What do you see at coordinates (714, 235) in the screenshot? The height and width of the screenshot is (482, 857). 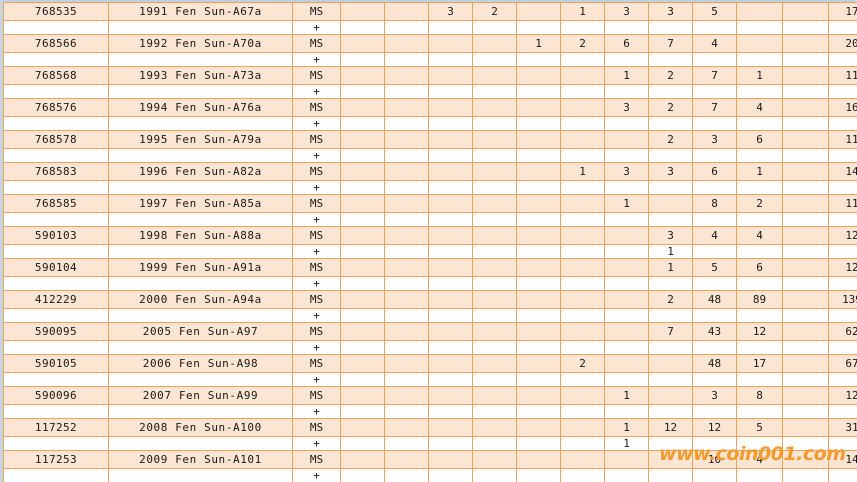 I see `cell-grade-count: 4` at bounding box center [714, 235].